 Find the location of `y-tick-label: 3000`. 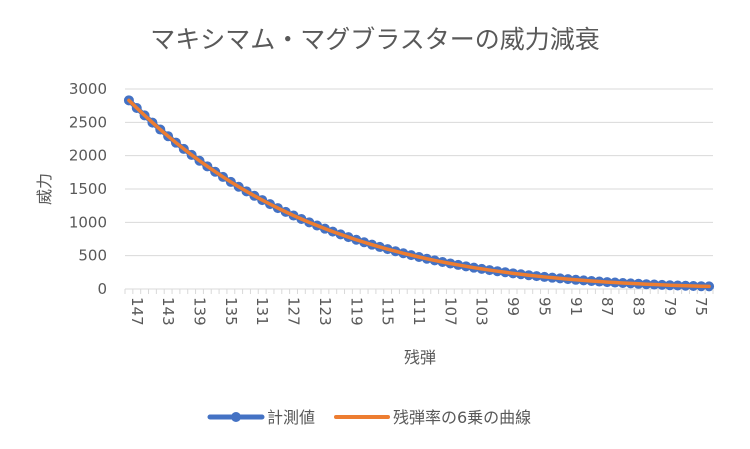

y-tick-label: 3000 is located at coordinates (88, 89).